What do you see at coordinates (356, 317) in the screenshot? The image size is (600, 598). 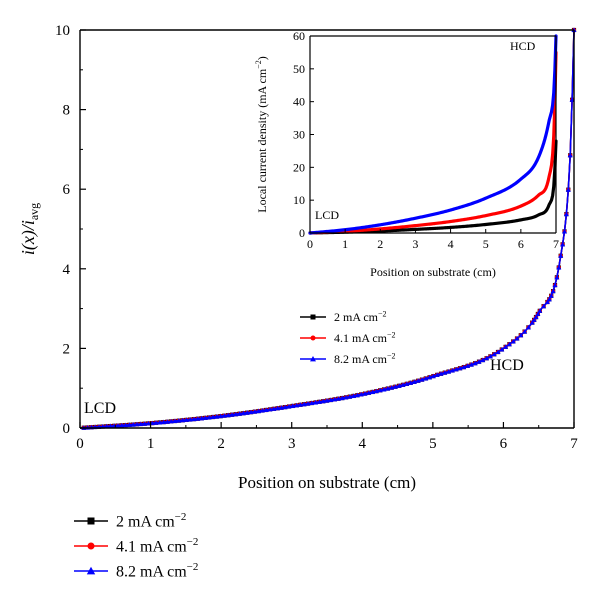 I see `inset-legend-label-name-0: 2 mA cm` at bounding box center [356, 317].